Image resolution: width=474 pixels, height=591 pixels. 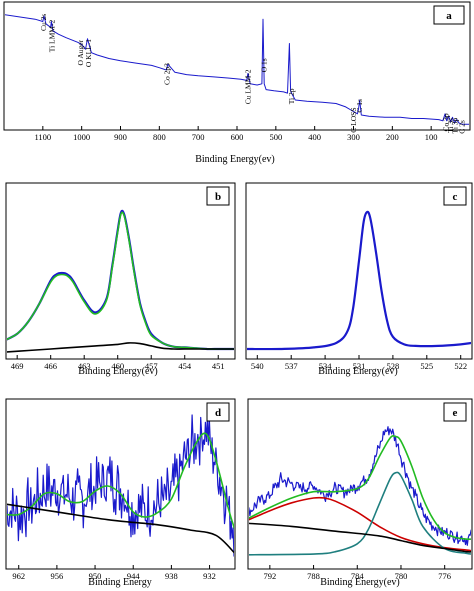 What do you see at coordinates (462, 127) in the screenshot?
I see `peak-annotation: C 2s` at bounding box center [462, 127].